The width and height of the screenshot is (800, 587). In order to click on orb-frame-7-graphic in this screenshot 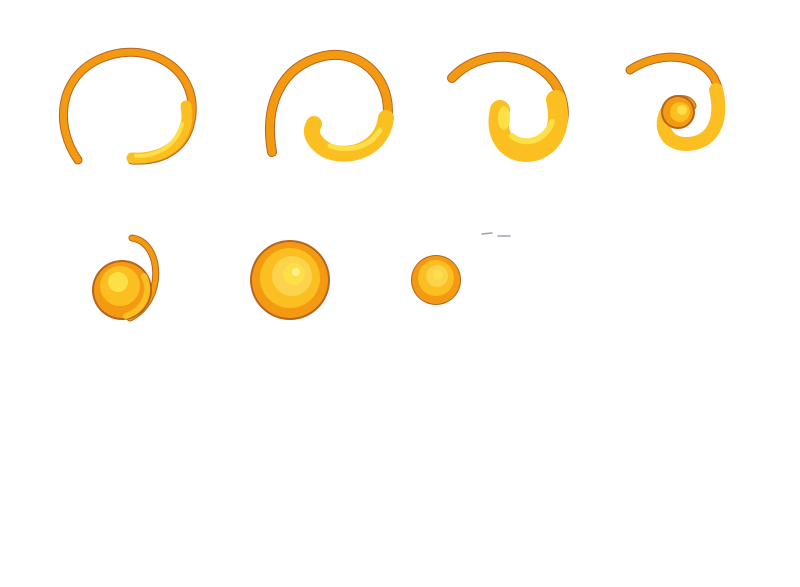, I will do `click(436, 280)`.